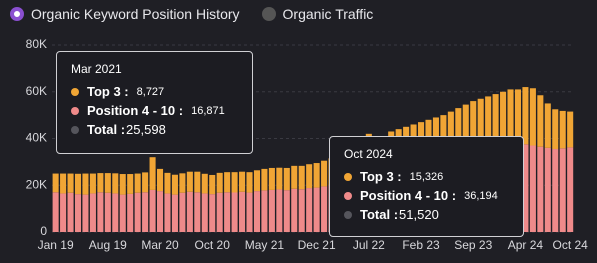 This screenshot has width=597, height=263. I want to click on x-tick-label: Mar 20, so click(160, 245).